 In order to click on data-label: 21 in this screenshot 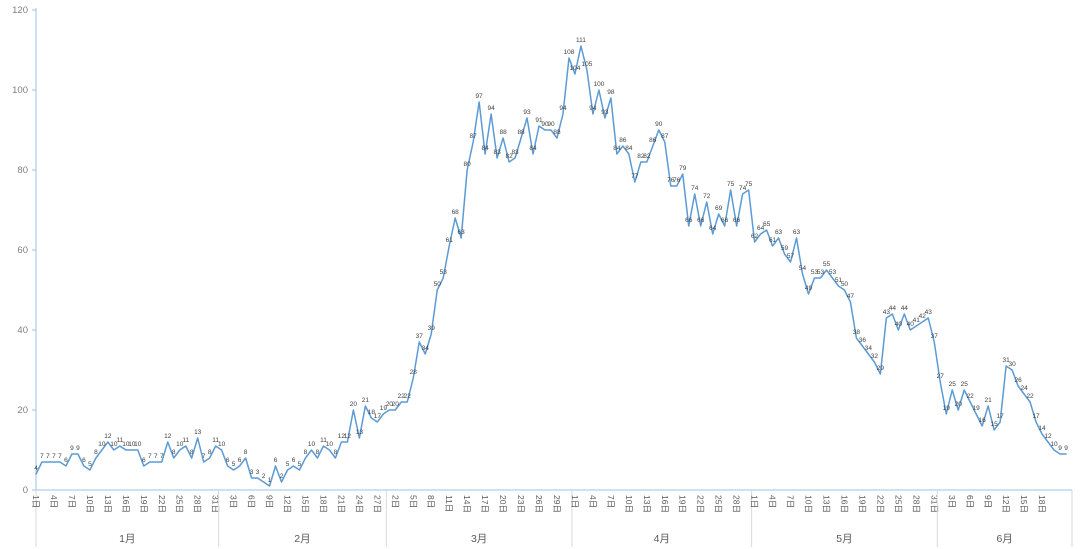, I will do `click(366, 400)`.